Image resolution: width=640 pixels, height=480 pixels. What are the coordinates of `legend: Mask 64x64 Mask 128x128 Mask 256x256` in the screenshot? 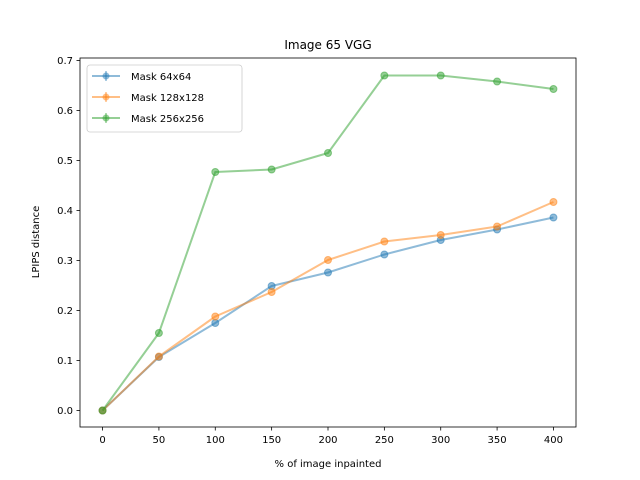 It's located at (164, 98).